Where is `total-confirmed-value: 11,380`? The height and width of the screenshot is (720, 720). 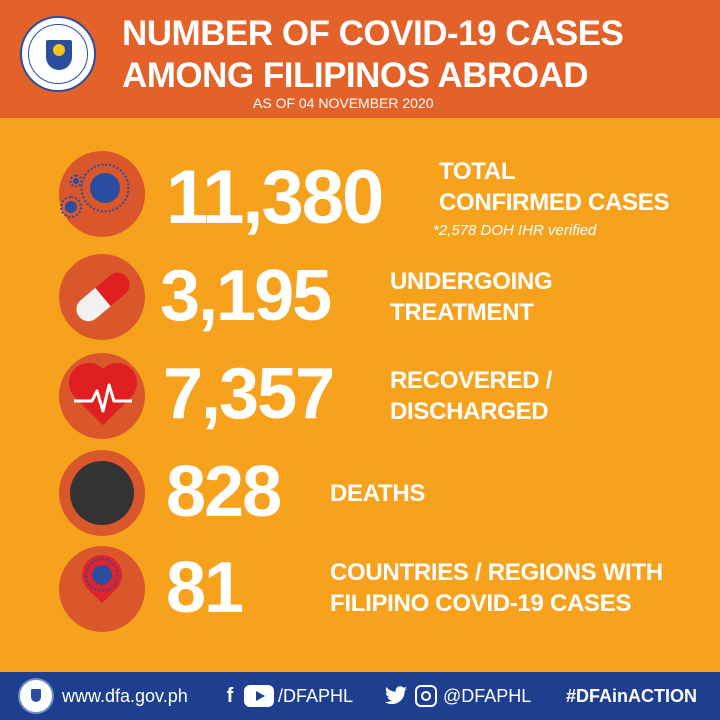 total-confirmed-value: 11,380 is located at coordinates (275, 197).